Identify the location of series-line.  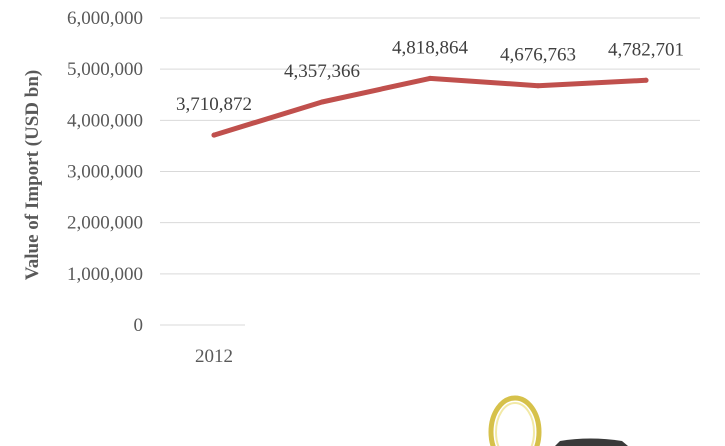
(430, 106).